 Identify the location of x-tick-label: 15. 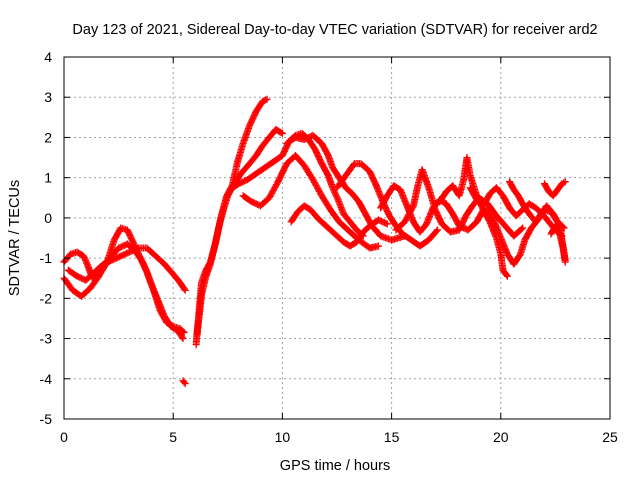
(392, 437).